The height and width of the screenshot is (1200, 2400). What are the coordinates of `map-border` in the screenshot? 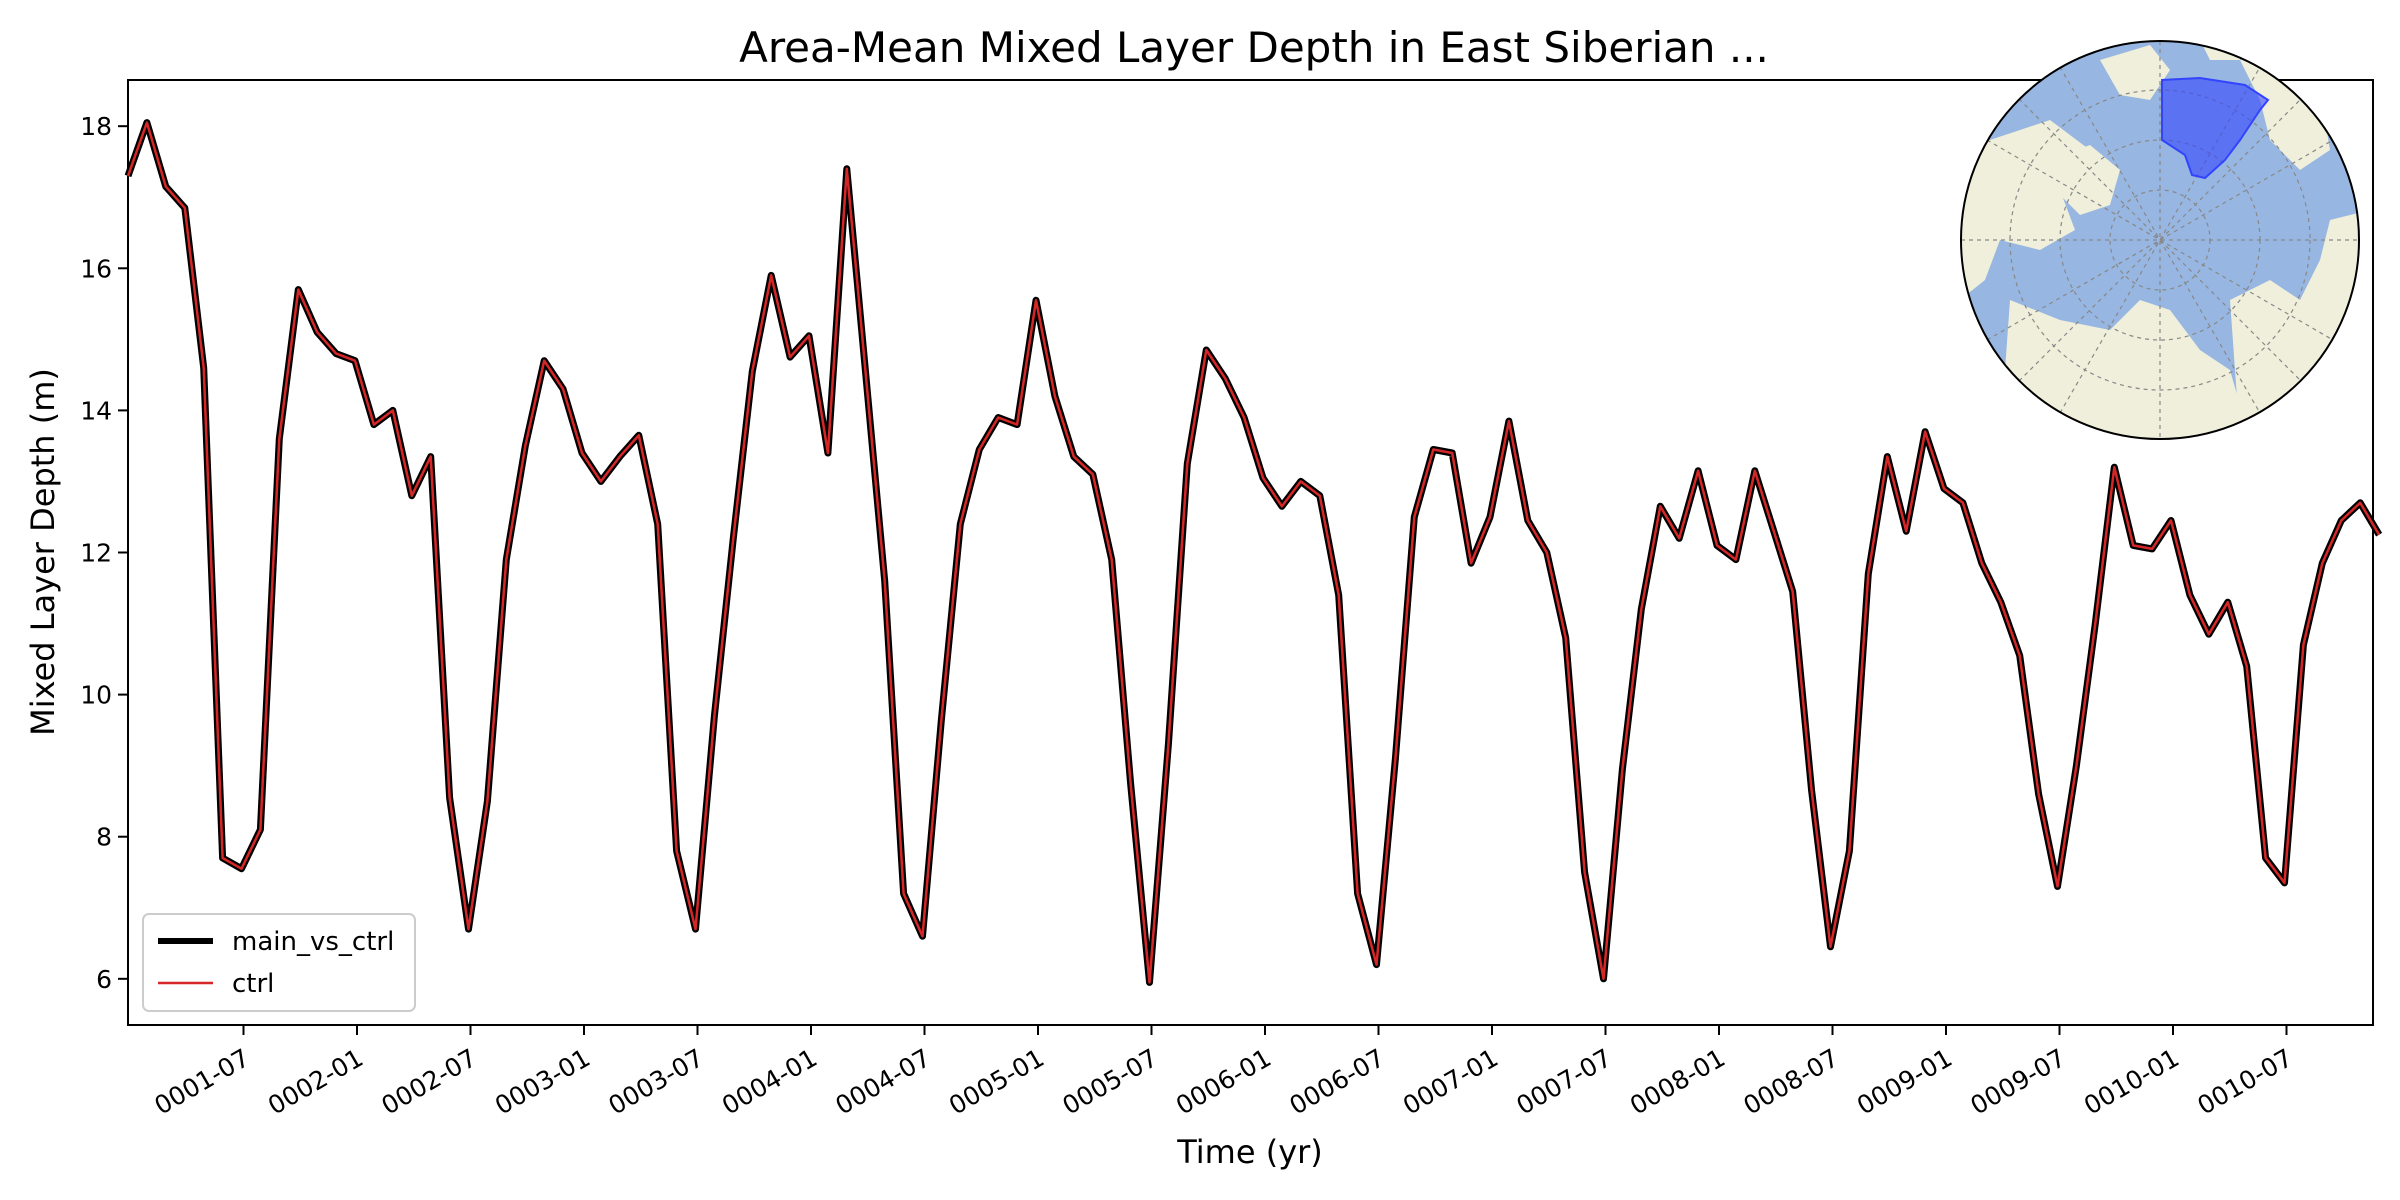 It's located at (2160, 240).